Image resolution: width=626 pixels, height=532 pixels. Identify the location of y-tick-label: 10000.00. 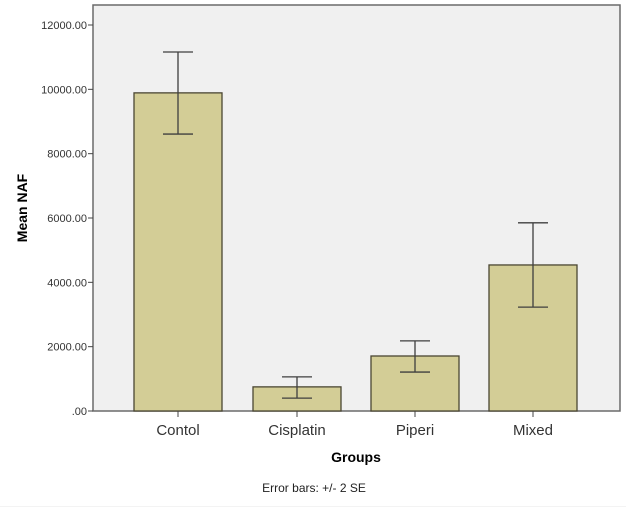
(64, 90).